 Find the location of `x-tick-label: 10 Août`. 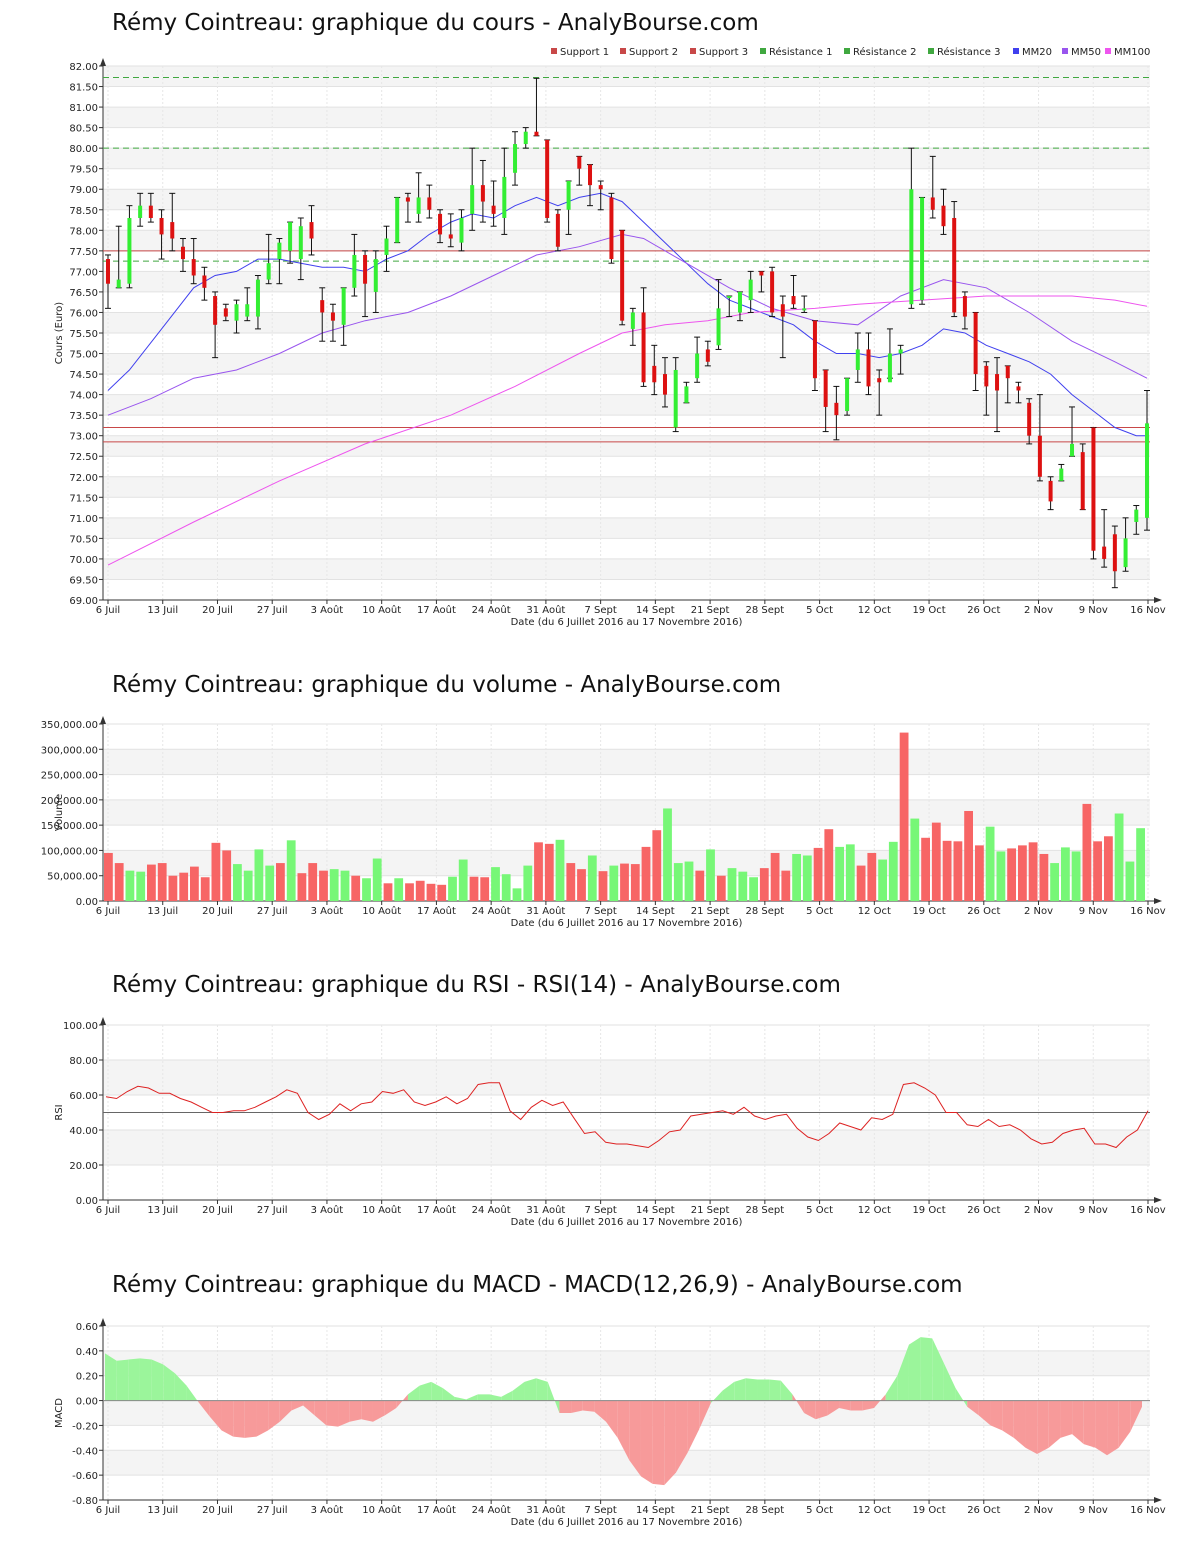

x-tick-label: 10 Août is located at coordinates (381, 911).